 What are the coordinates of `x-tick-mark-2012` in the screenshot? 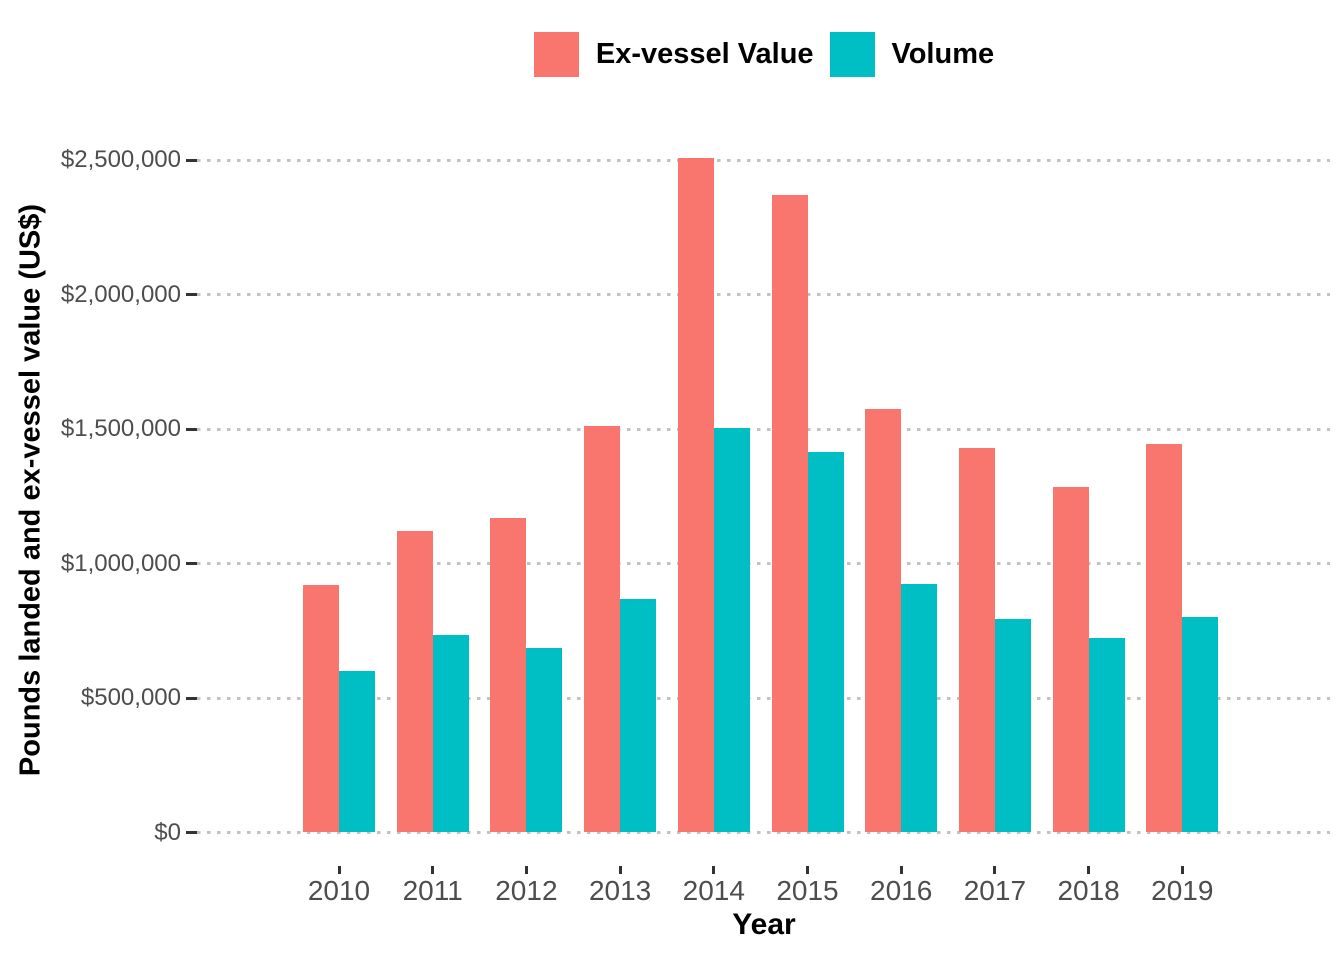 It's located at (526, 870).